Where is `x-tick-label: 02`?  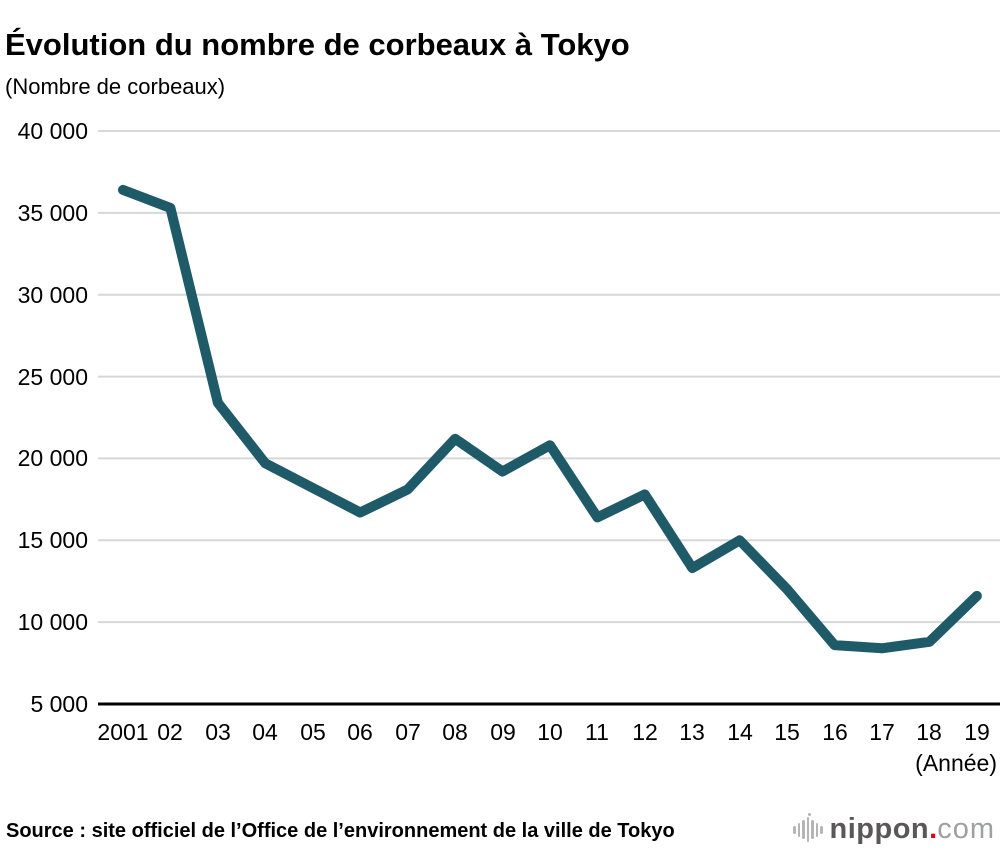 x-tick-label: 02 is located at coordinates (170, 732).